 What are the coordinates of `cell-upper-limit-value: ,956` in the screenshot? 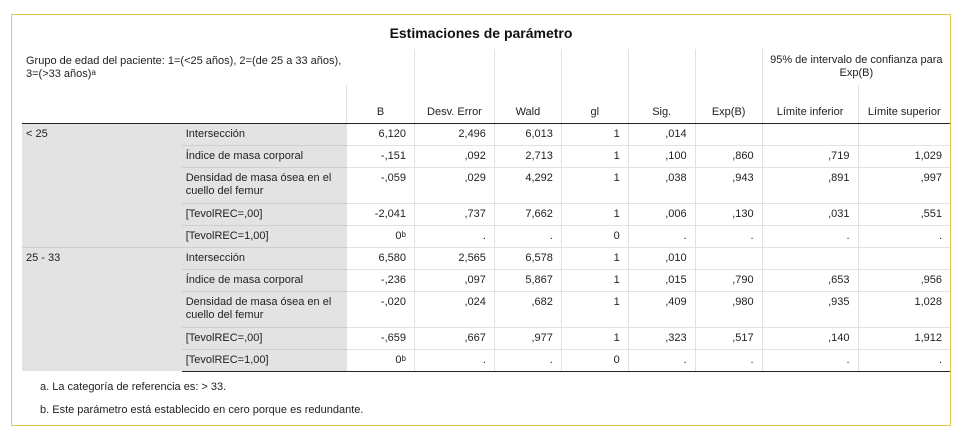 It's located at (931, 279).